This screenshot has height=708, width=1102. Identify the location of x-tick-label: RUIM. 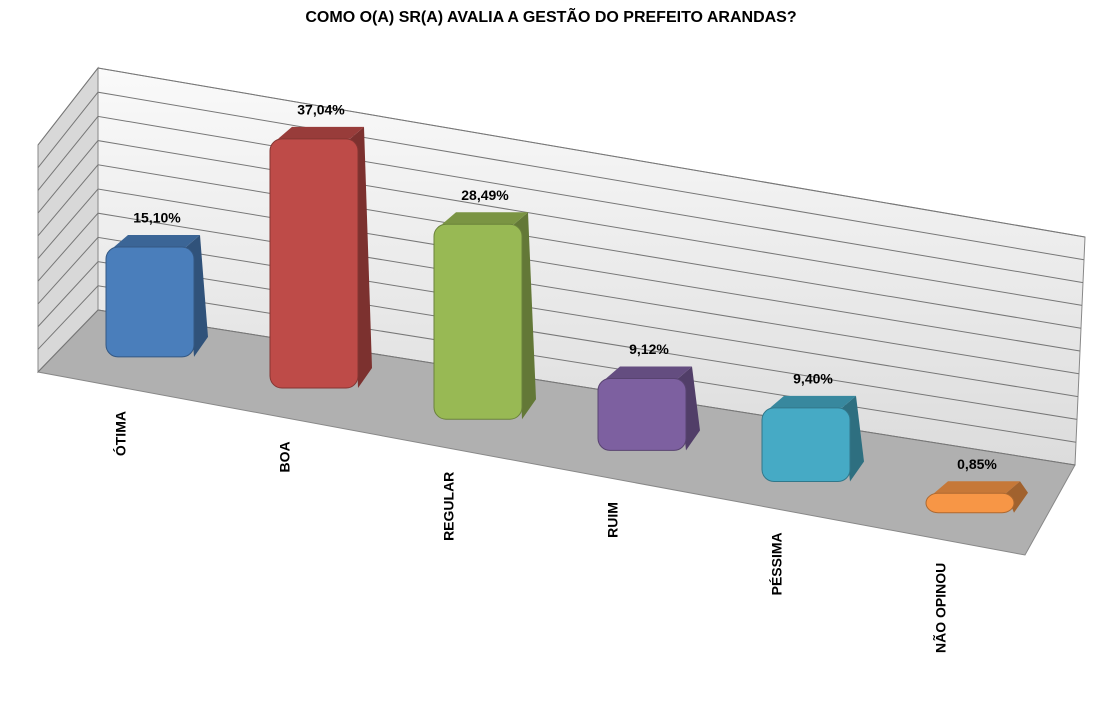
(613, 520).